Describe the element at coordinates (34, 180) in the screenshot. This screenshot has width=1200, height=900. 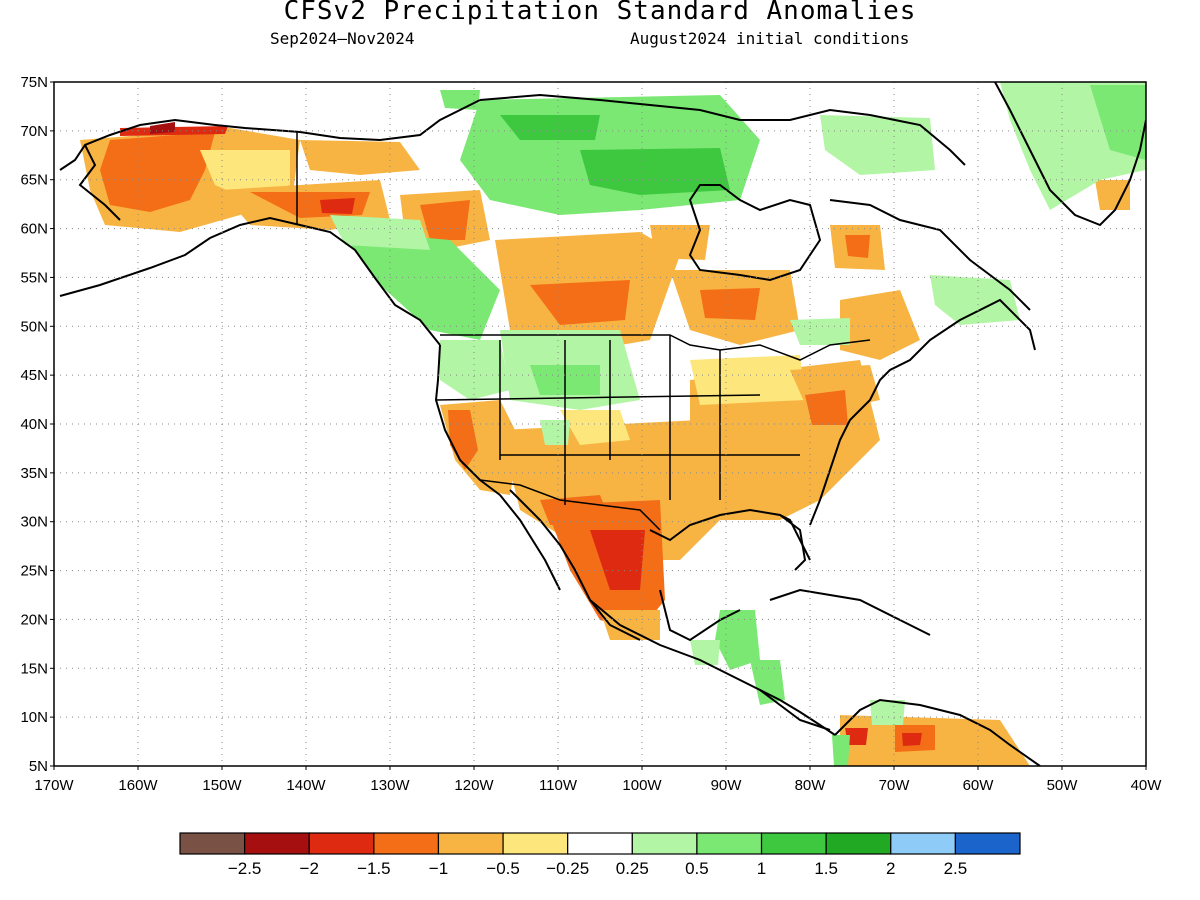
I see `lat-label: 65N` at that location.